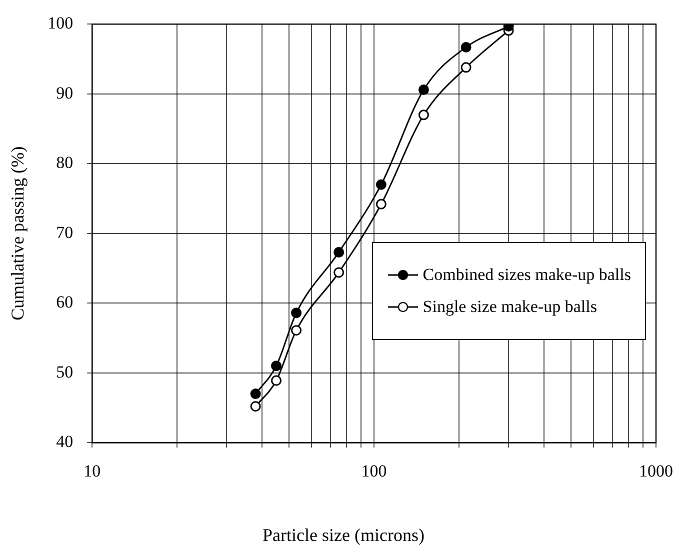  I want to click on x-tick-label: 1000, so click(656, 470).